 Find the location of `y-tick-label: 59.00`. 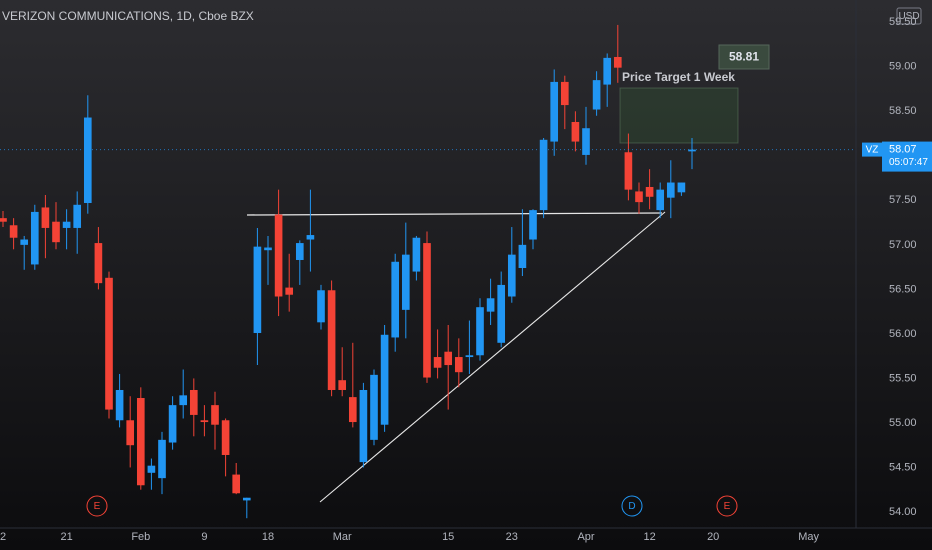

y-tick-label: 59.00 is located at coordinates (903, 67).